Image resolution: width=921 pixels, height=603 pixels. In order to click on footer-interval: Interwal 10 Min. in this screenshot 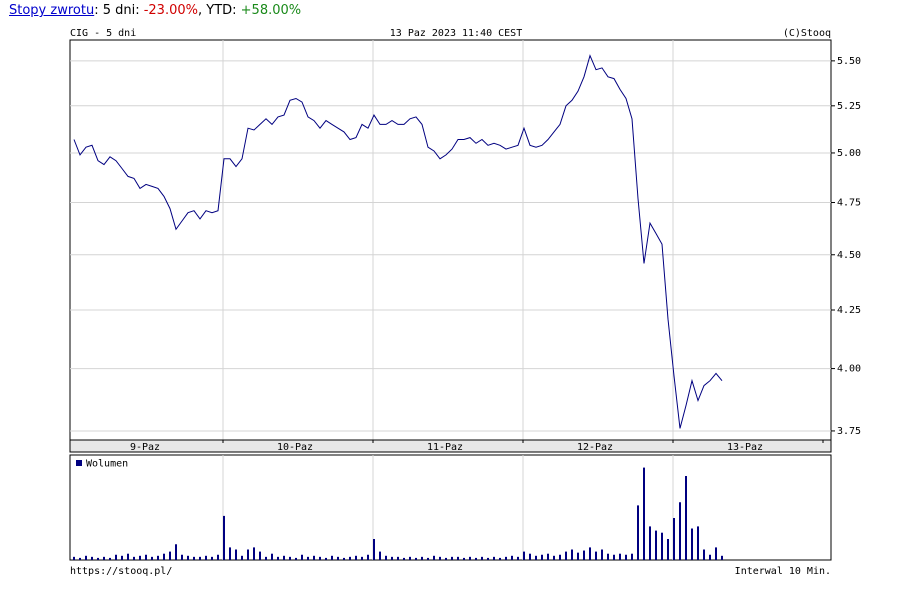, I will do `click(783, 571)`.